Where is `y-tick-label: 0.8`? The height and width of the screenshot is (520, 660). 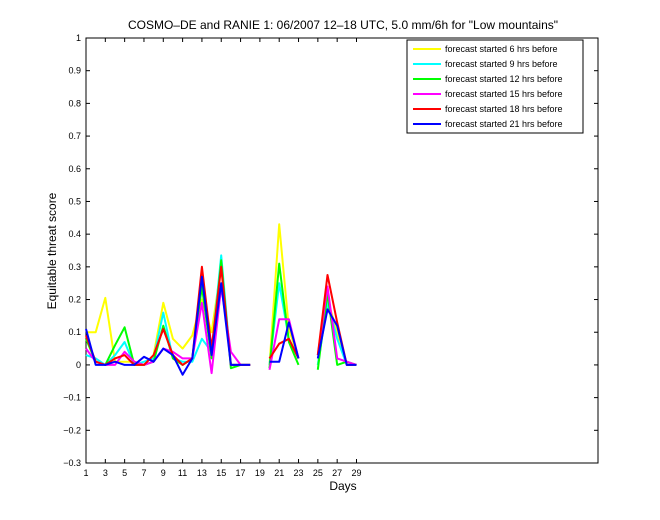 y-tick-label: 0.8 is located at coordinates (74, 103).